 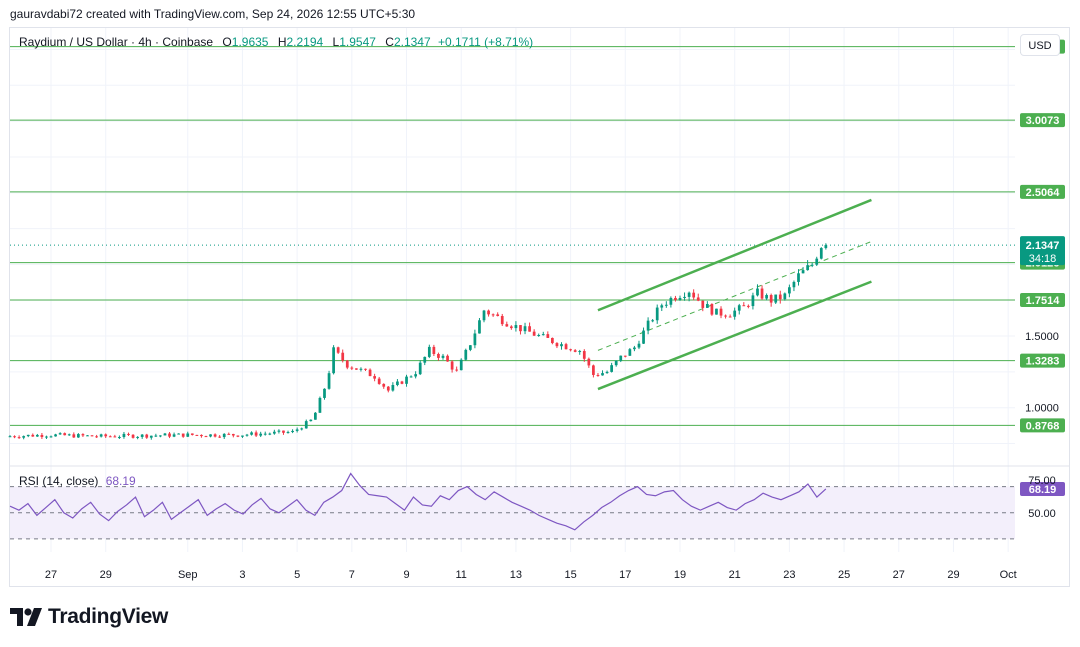 What do you see at coordinates (1042, 337) in the screenshot?
I see `y-tick-label: 1.5000` at bounding box center [1042, 337].